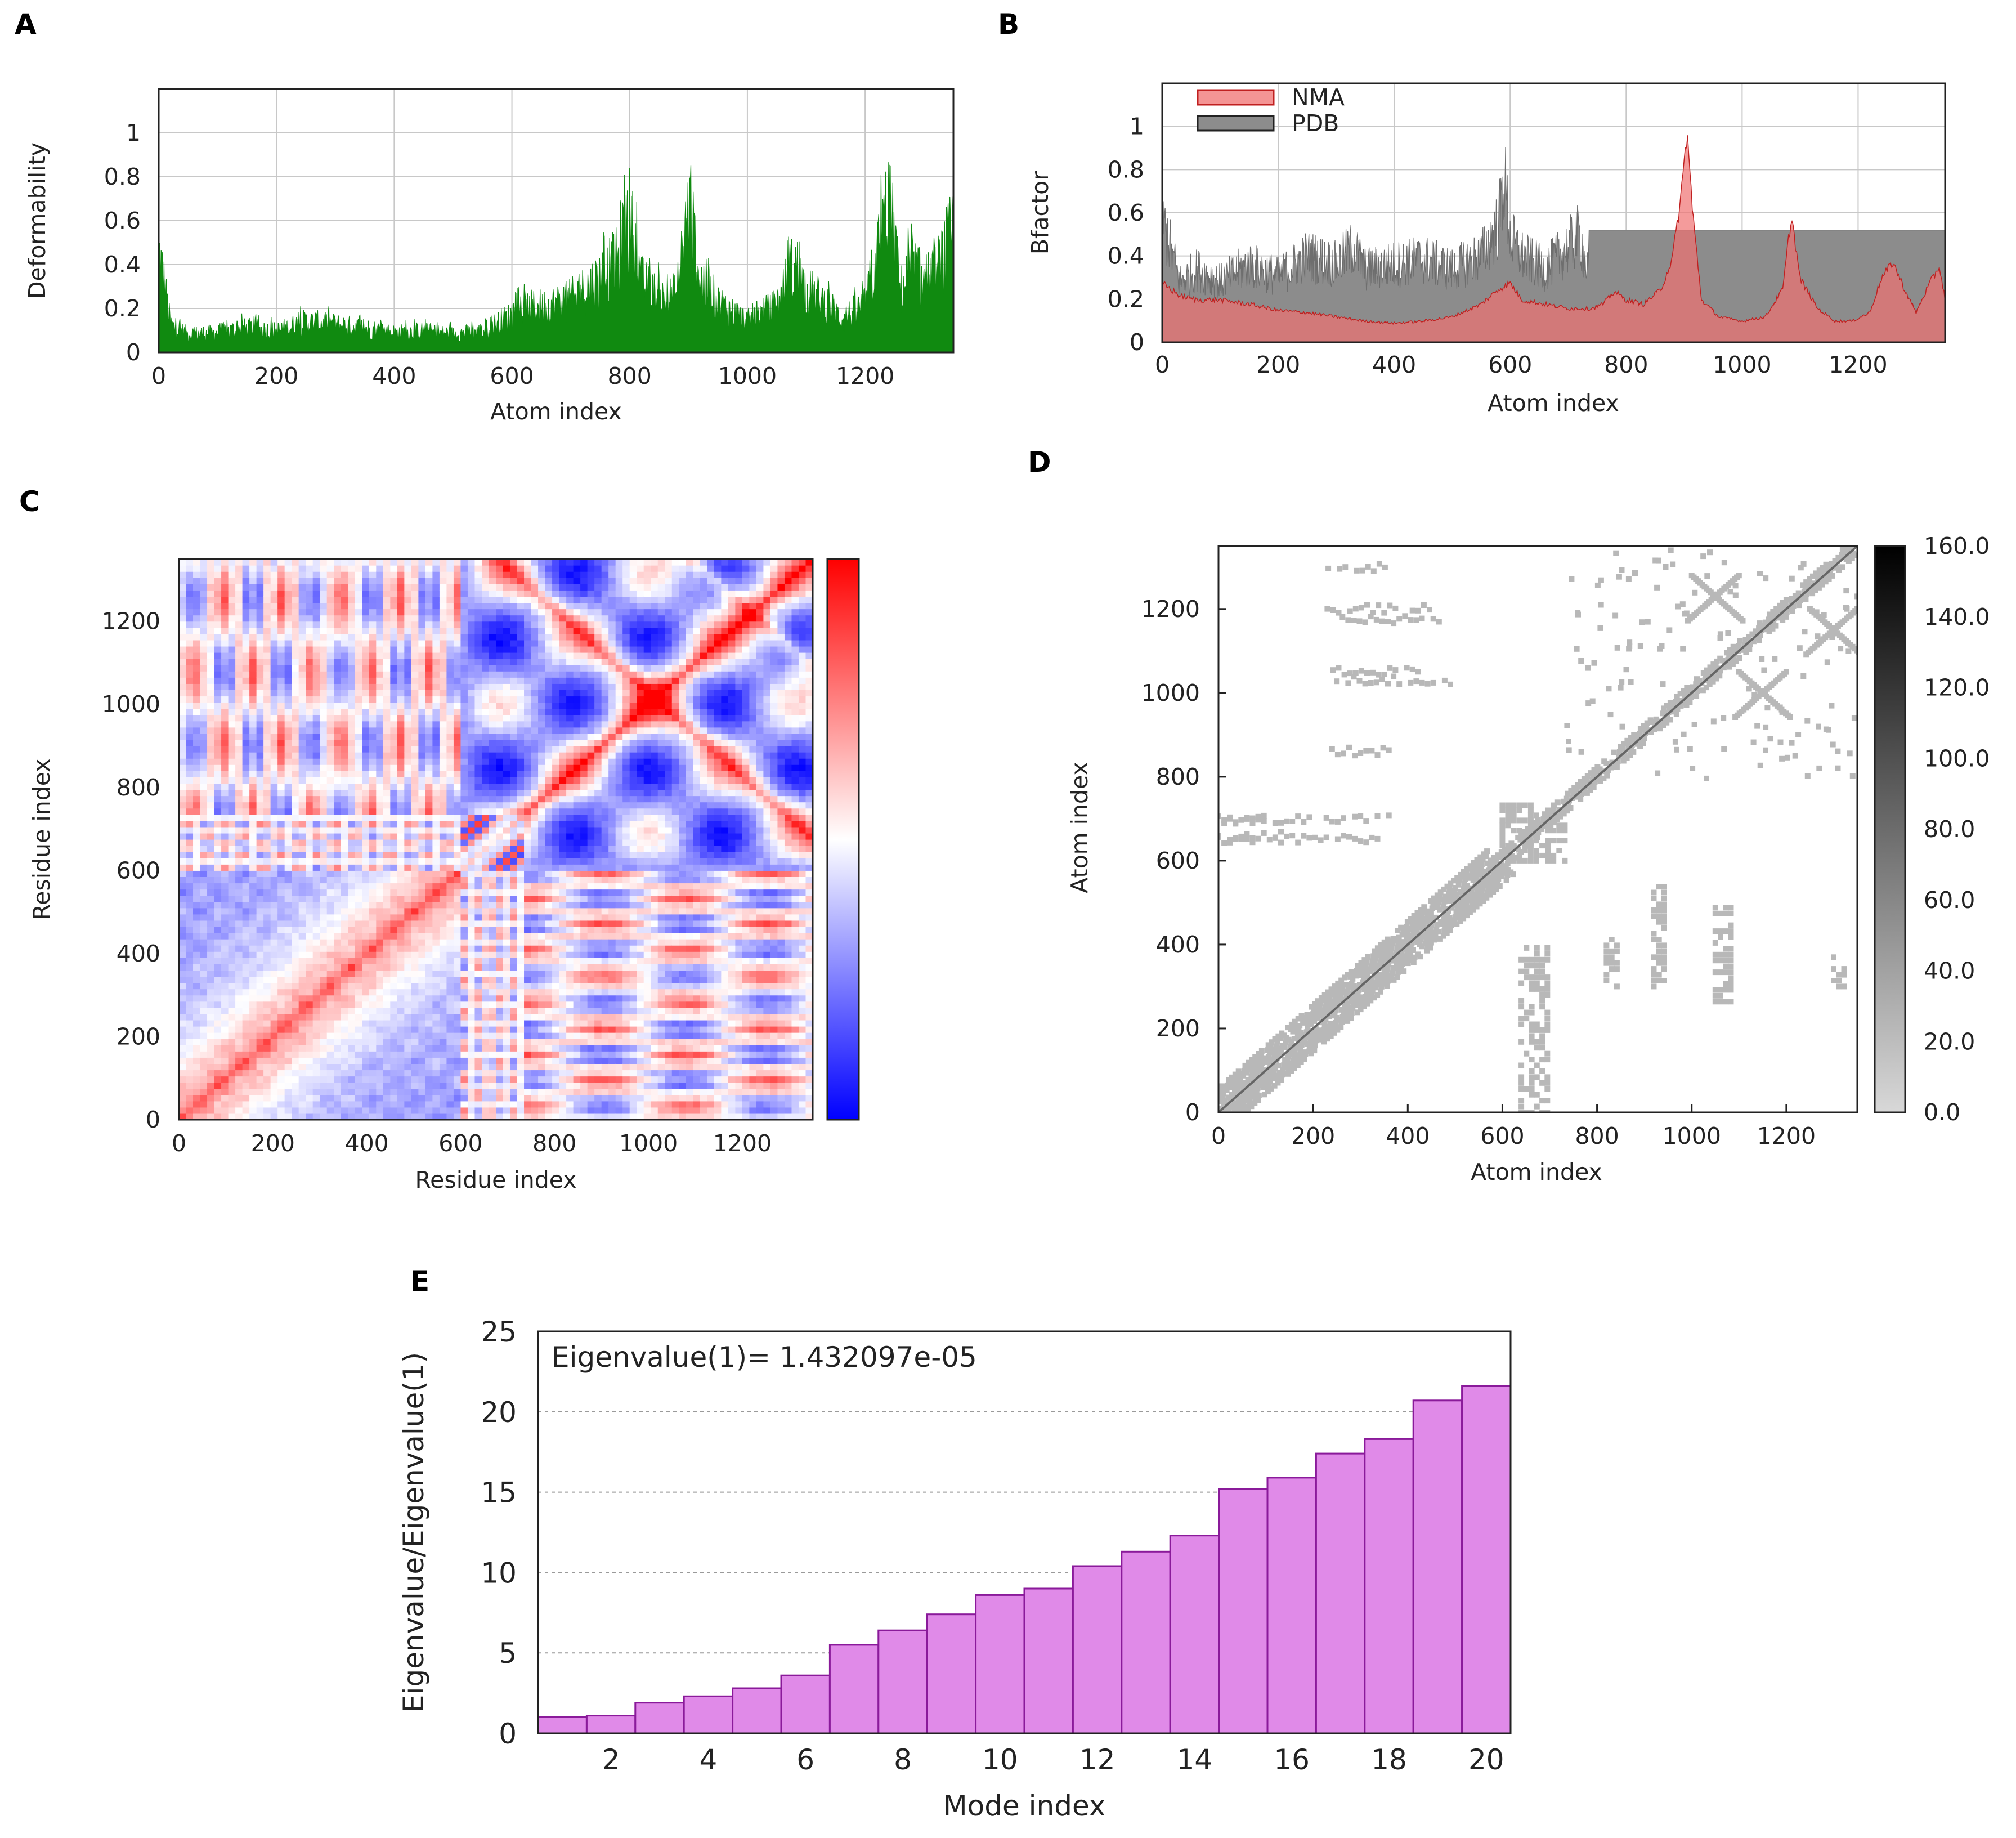 This screenshot has width=2016, height=1838. What do you see at coordinates (1553, 213) in the screenshot?
I see `panel-b-frame` at bounding box center [1553, 213].